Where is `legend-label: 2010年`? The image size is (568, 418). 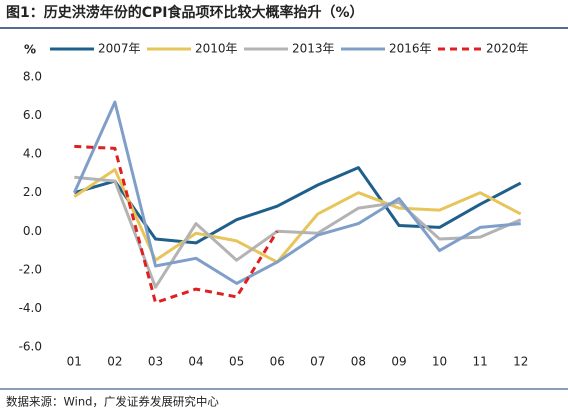 legend-label: 2010年 is located at coordinates (216, 49).